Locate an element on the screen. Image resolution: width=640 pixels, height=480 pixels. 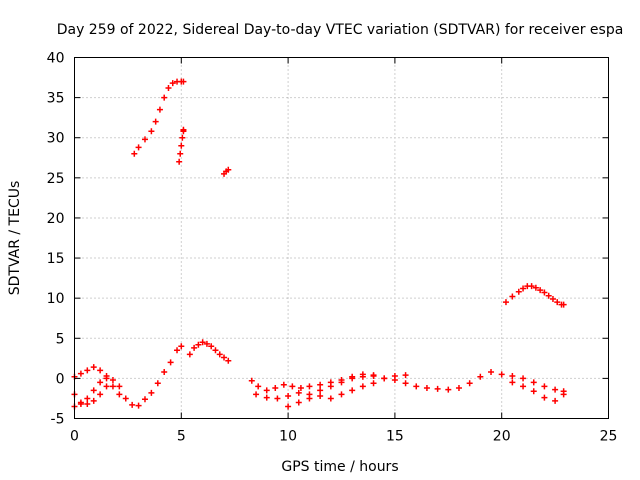
y-tick-label: 0 is located at coordinates (60, 379).